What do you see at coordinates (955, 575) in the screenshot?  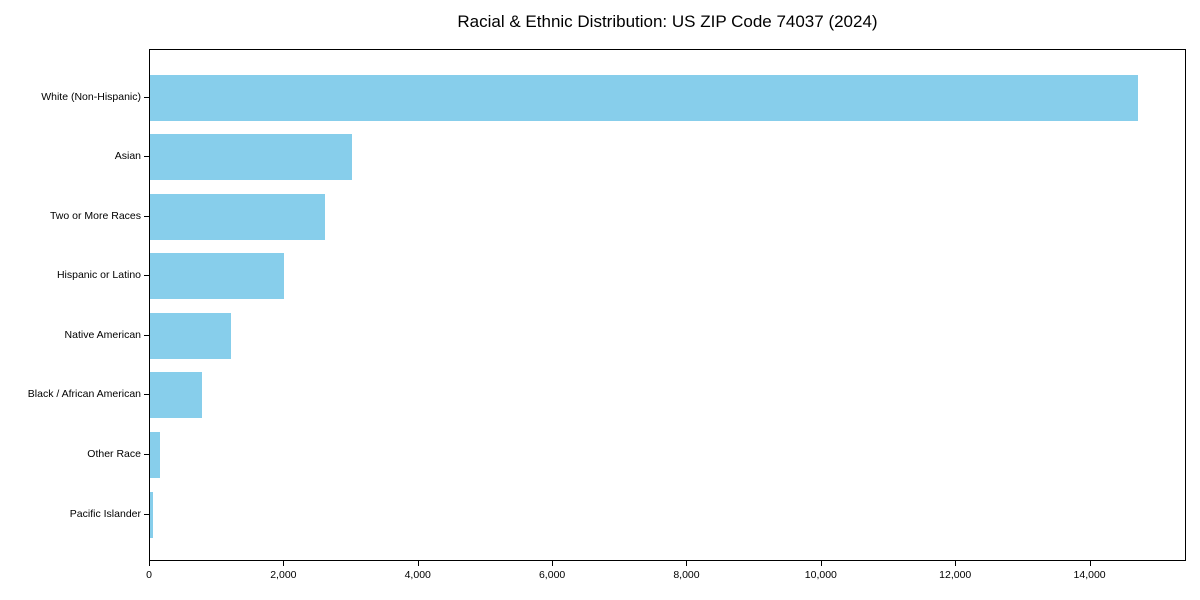 I see `x-tick-label: 12,000` at bounding box center [955, 575].